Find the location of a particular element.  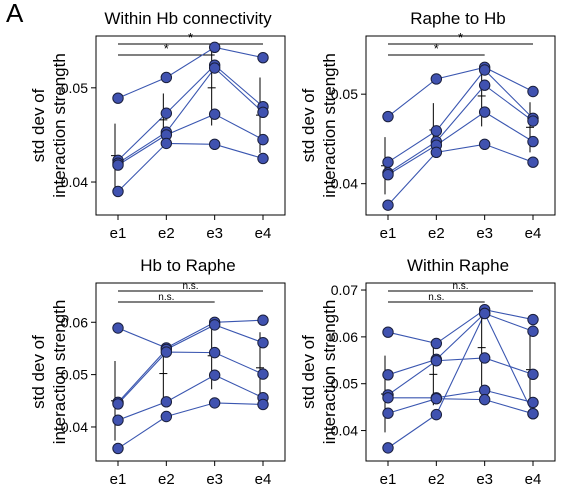

chart-title: Hb to Raphe is located at coordinates (187, 265).